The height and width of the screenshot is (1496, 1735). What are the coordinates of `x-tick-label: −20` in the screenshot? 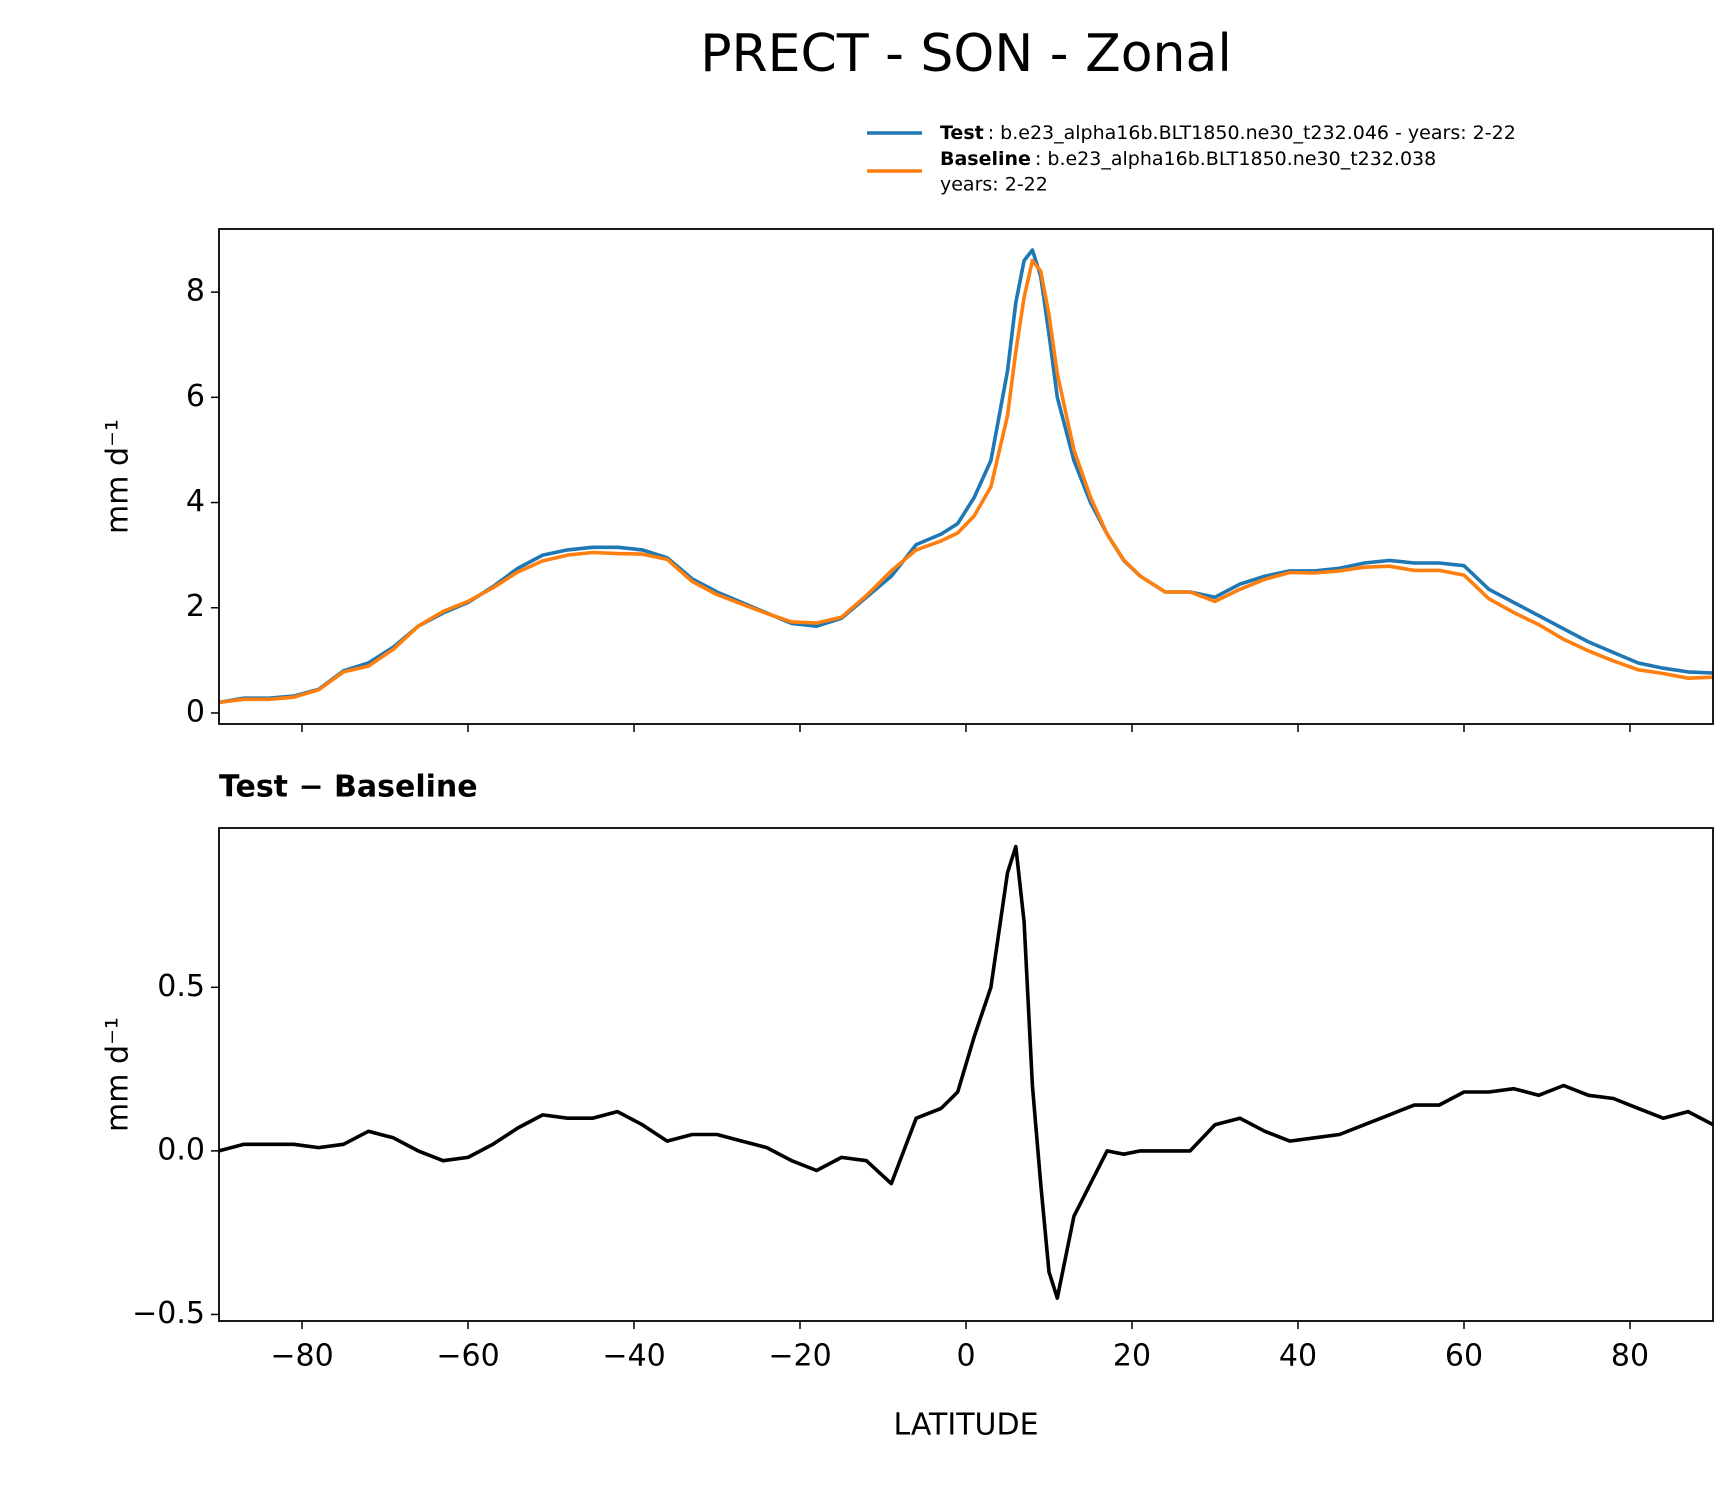 It's located at (799, 1356).